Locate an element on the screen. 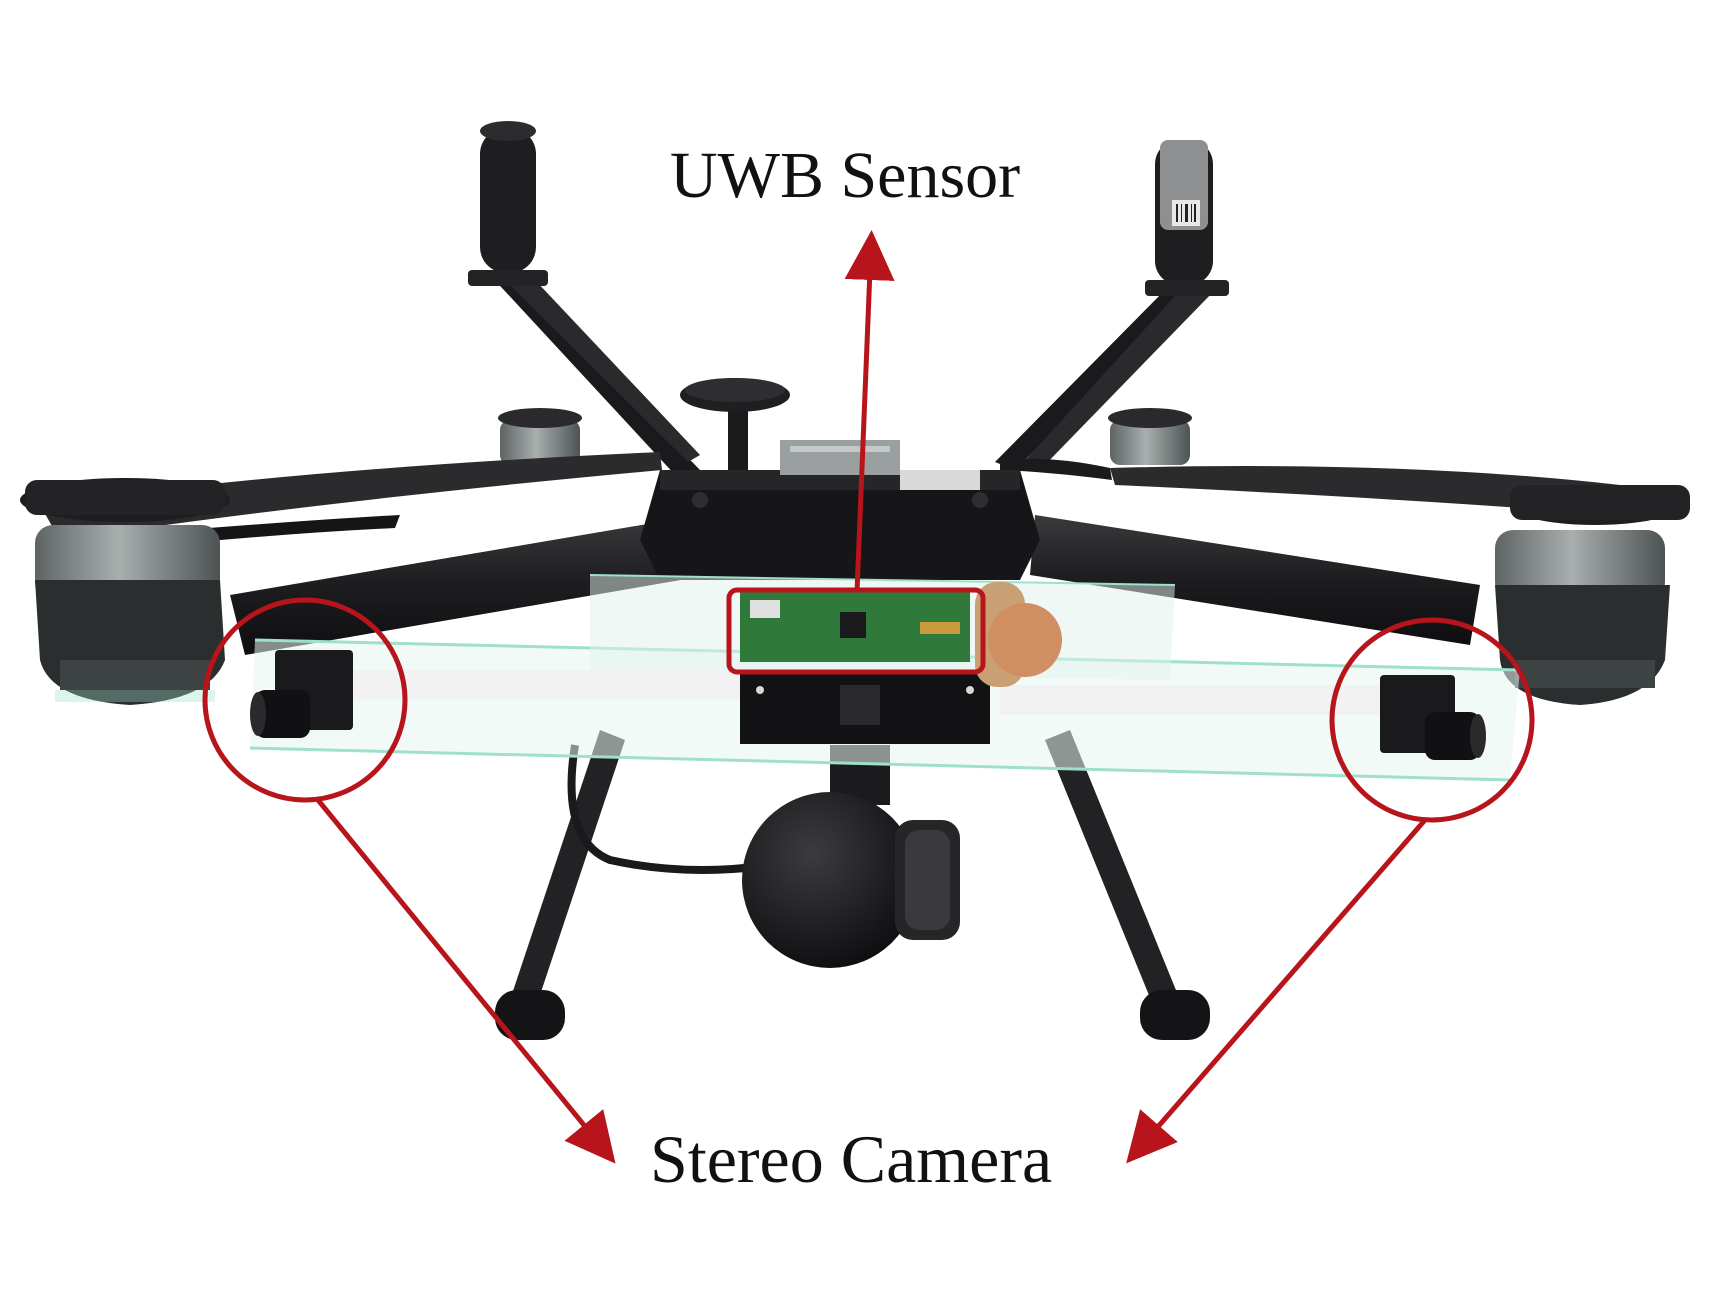  rear-motor-left is located at coordinates (540, 436).